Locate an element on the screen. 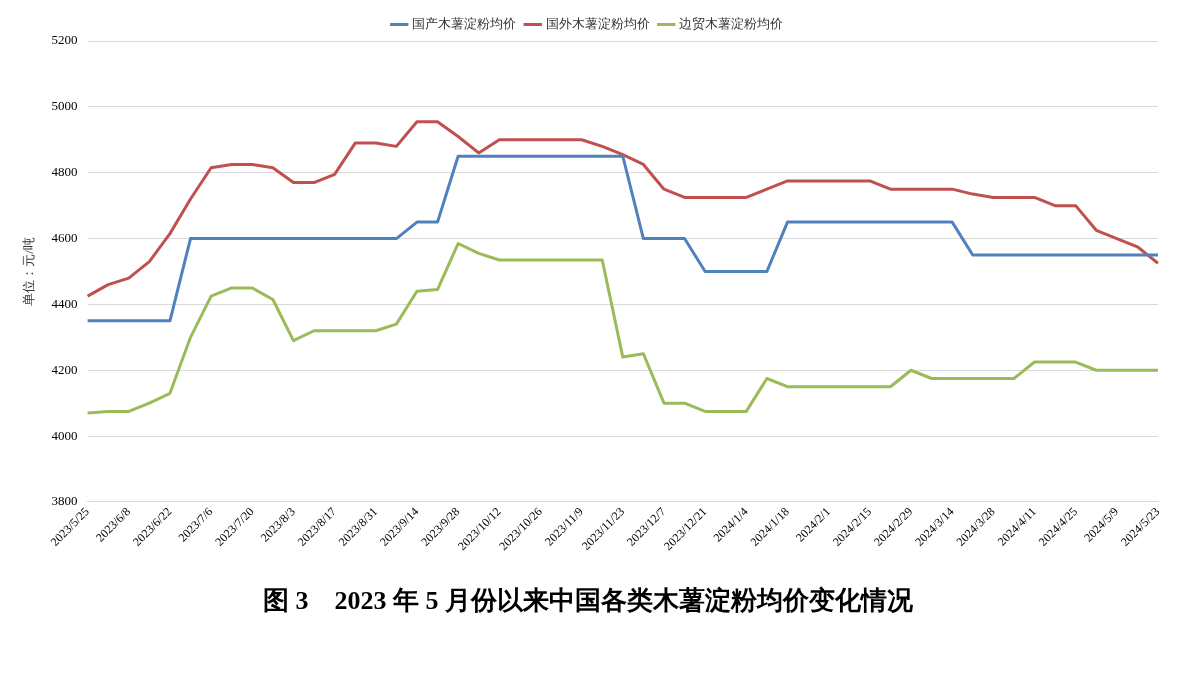 This screenshot has height=681, width=1190. legend-label: 国外木薯淀粉均价 is located at coordinates (597, 23).